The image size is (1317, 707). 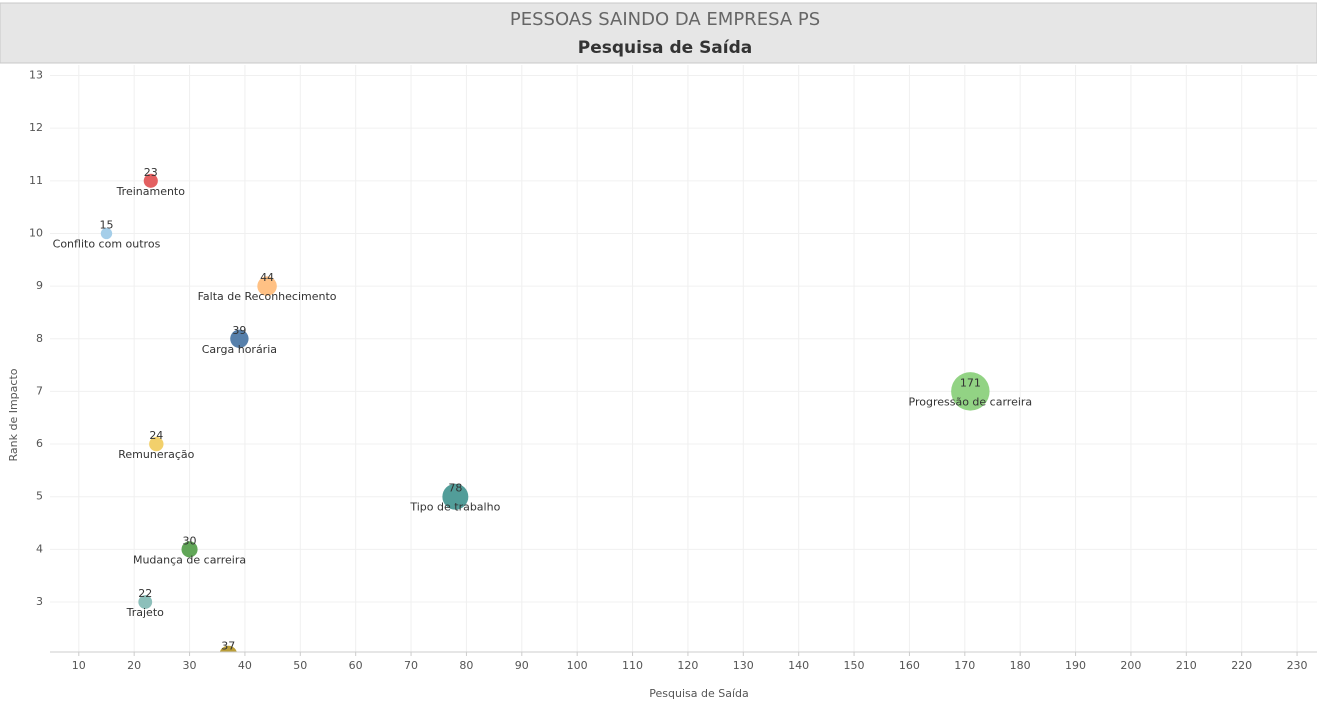 I want to click on point-label: Remuneração, so click(x=156, y=454).